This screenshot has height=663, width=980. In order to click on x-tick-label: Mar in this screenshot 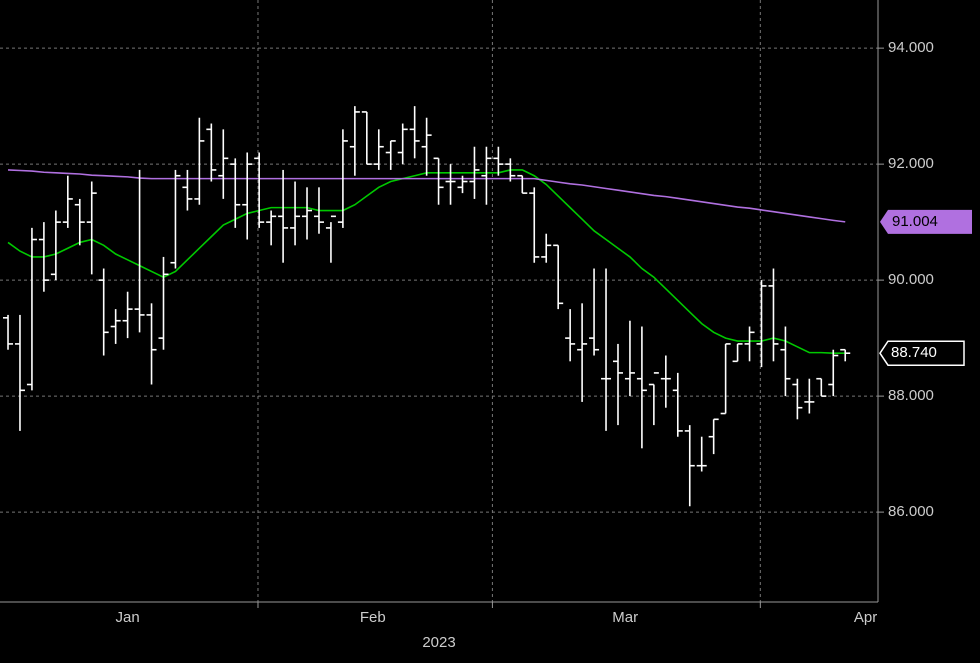, I will do `click(625, 617)`.